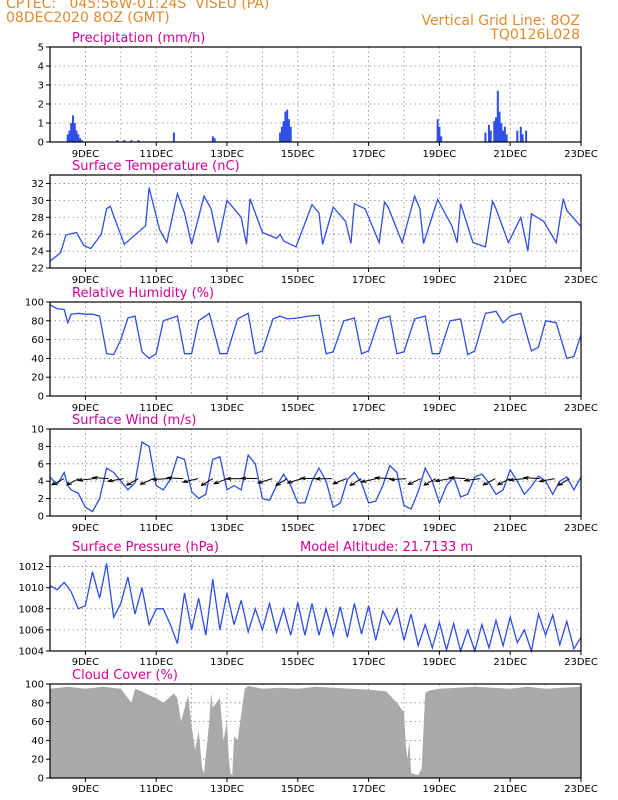 The width and height of the screenshot is (618, 800). What do you see at coordinates (315, 608) in the screenshot?
I see `series-line` at bounding box center [315, 608].